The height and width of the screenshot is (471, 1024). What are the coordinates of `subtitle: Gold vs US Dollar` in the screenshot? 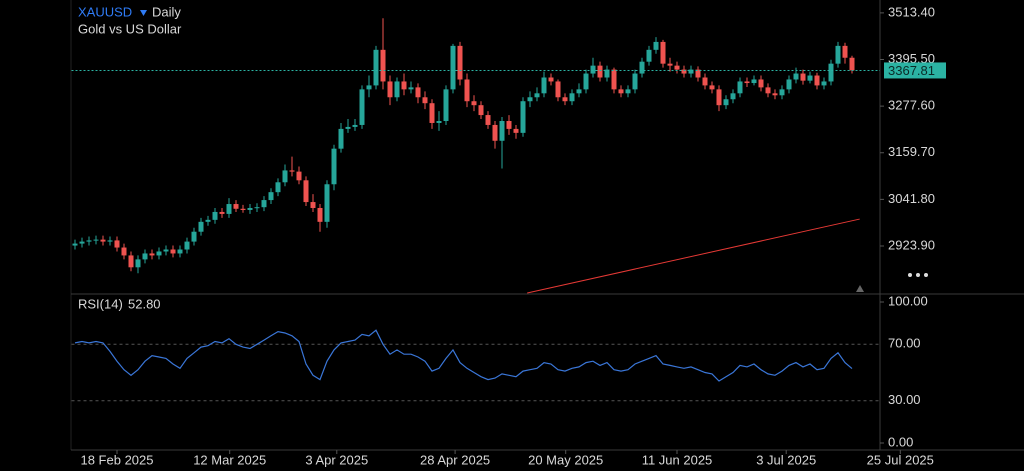 It's located at (130, 28).